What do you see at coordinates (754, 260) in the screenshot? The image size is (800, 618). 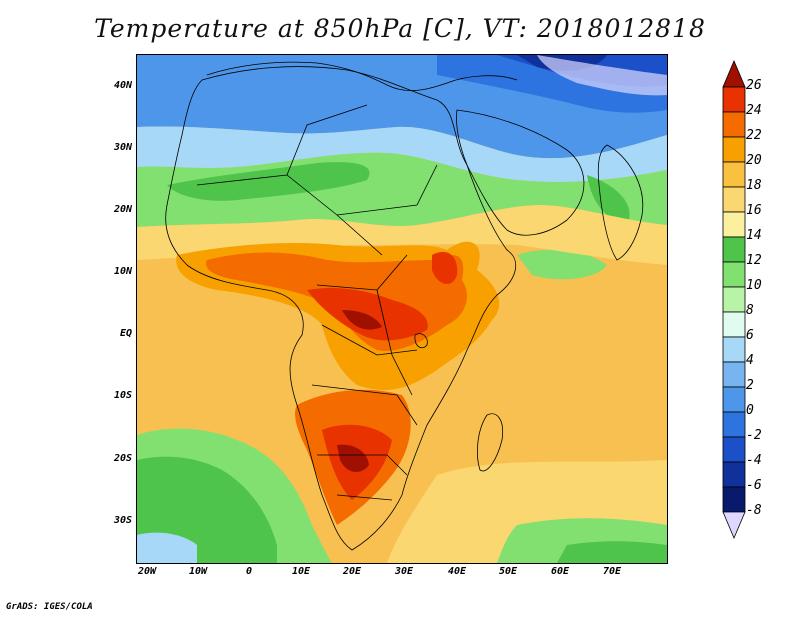 I see `colorbar-label-12: 12` at bounding box center [754, 260].